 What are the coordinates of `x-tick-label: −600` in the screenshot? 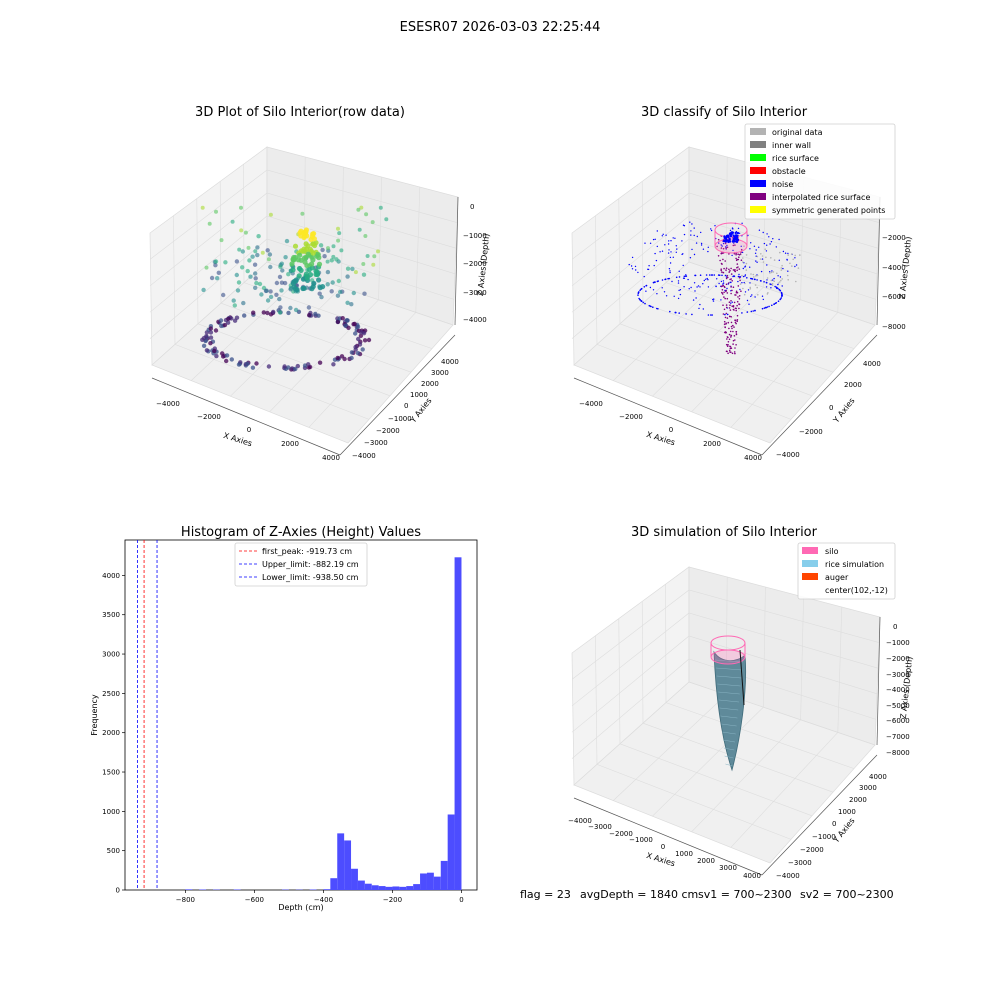 It's located at (254, 900).